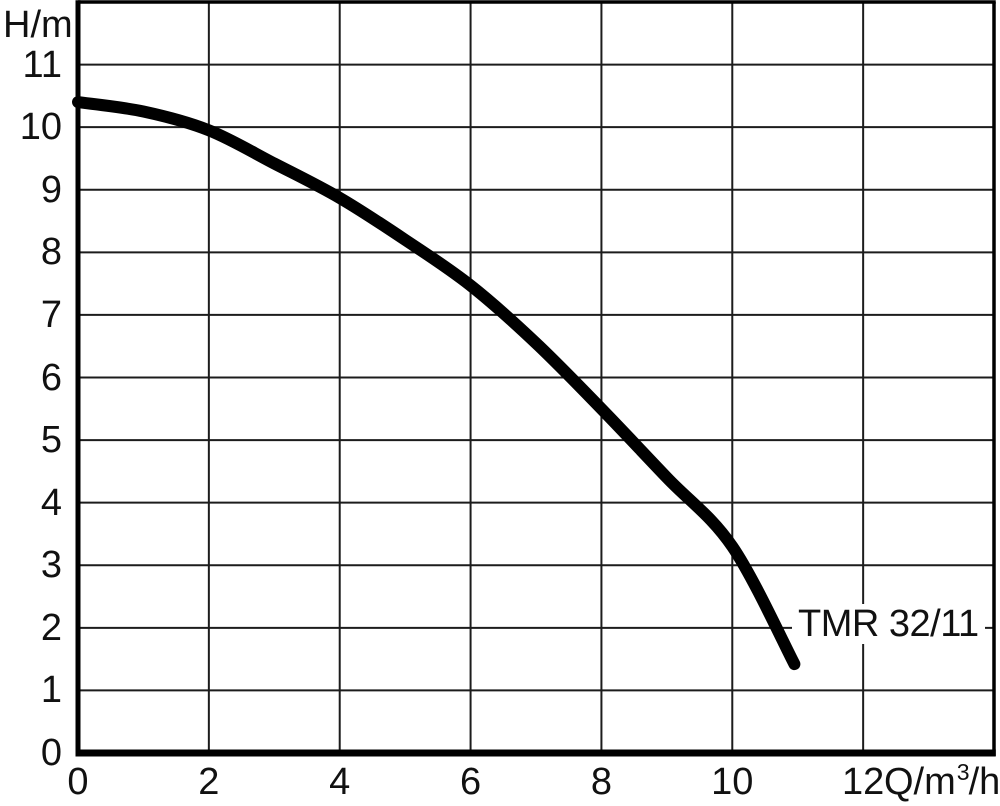 This screenshot has height=806, width=1000. I want to click on y-tick-label: 5, so click(51, 440).